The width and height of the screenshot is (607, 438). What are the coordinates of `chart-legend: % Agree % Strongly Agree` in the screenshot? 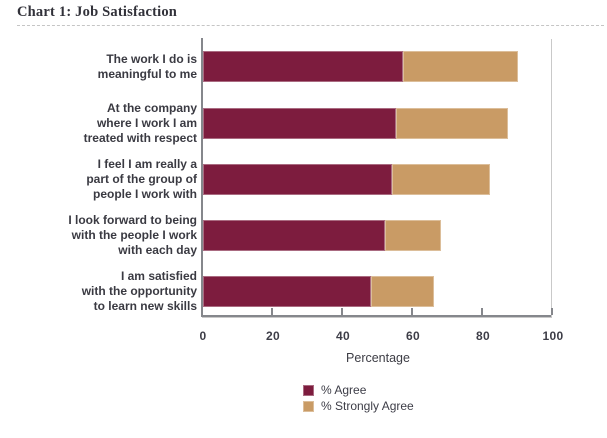 It's located at (358, 398).